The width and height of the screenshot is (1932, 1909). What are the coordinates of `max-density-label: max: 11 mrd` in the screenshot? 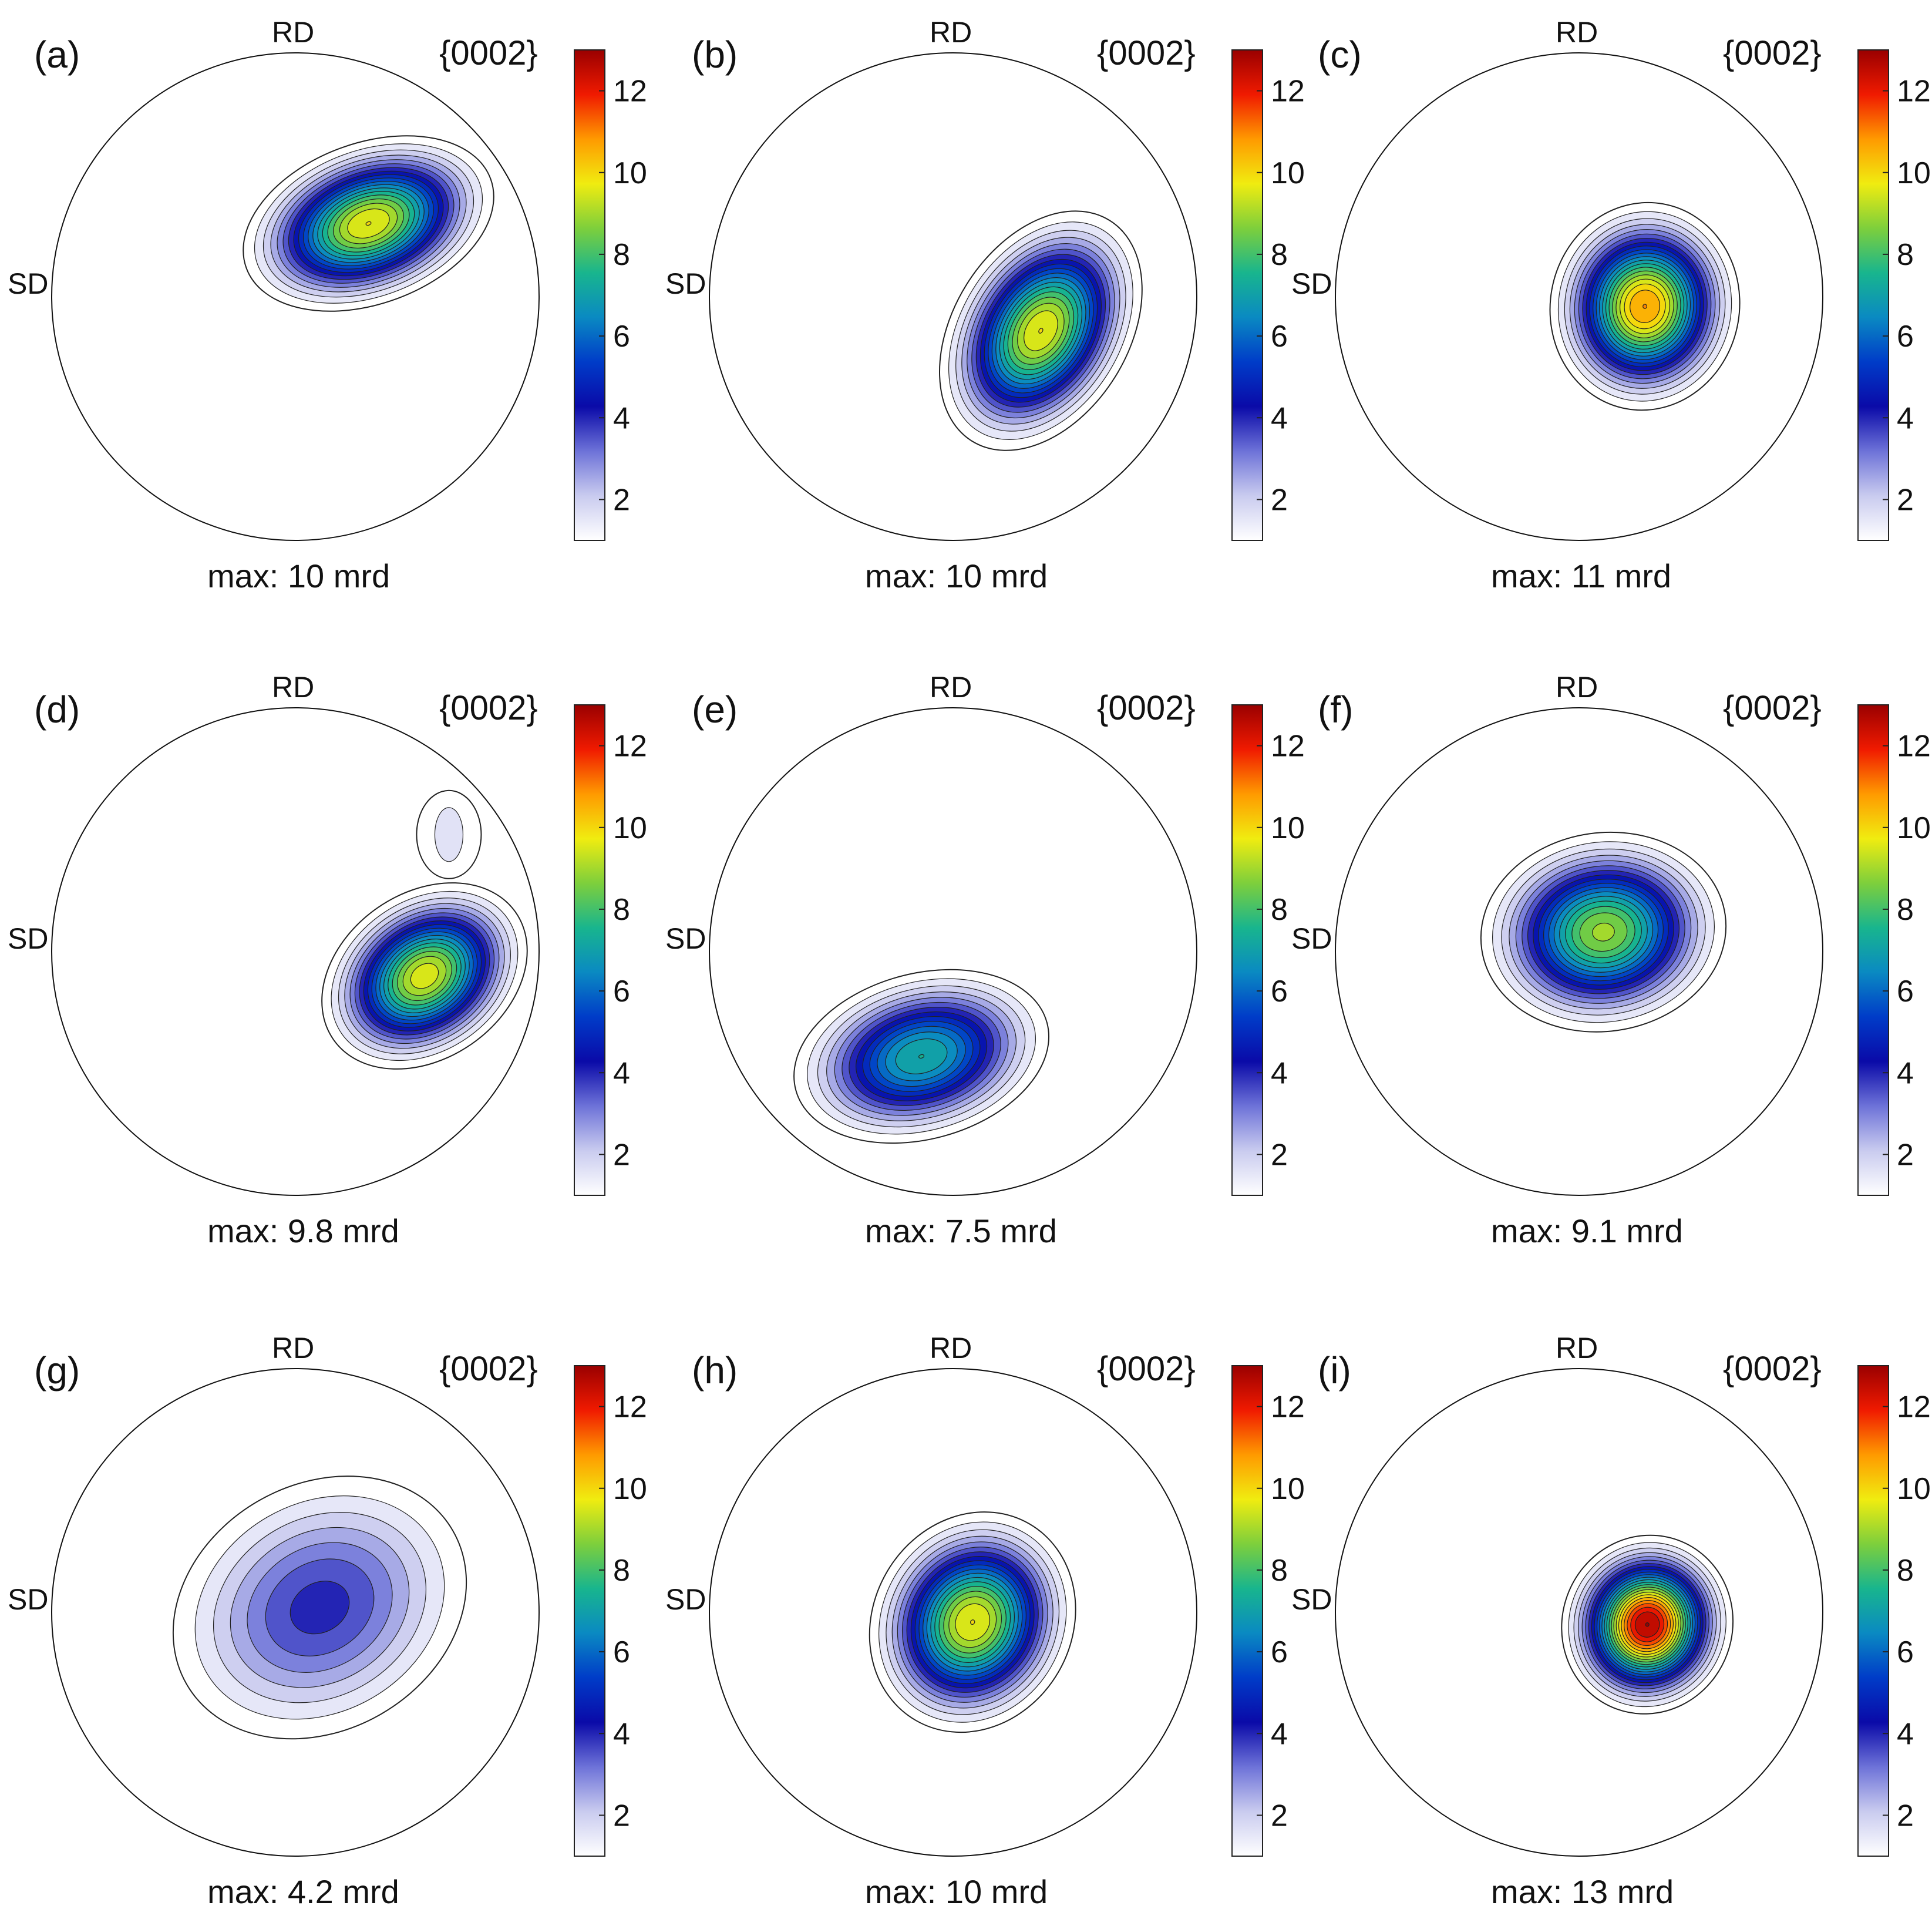 It's located at (1581, 575).